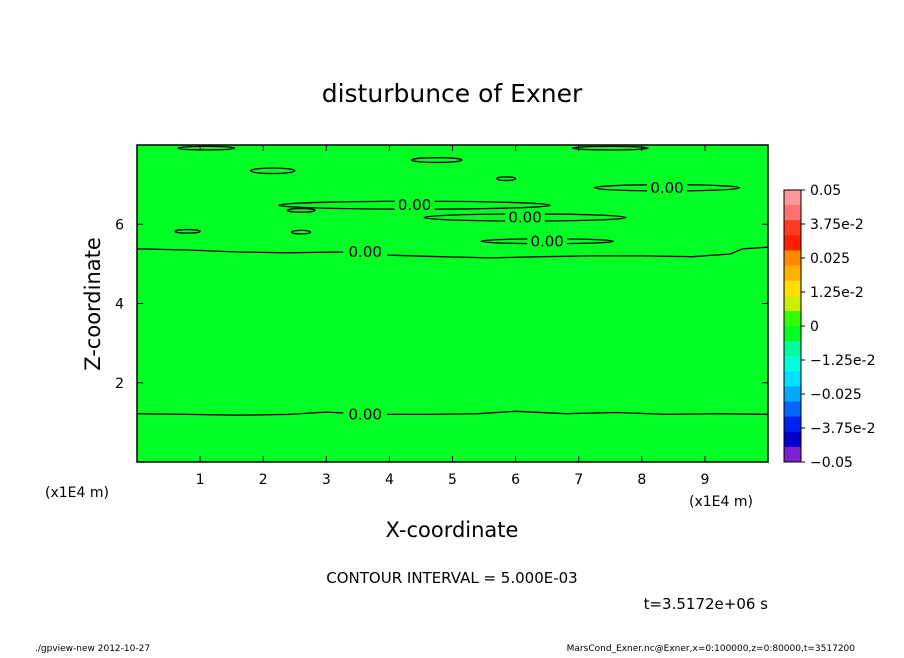 This screenshot has height=658, width=904. I want to click on colorbar-tick-label-3: 1.25e-2, so click(837, 293).